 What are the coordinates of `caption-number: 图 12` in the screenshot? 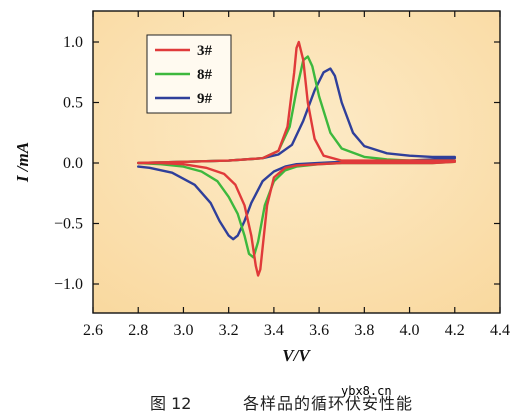 It's located at (171, 403).